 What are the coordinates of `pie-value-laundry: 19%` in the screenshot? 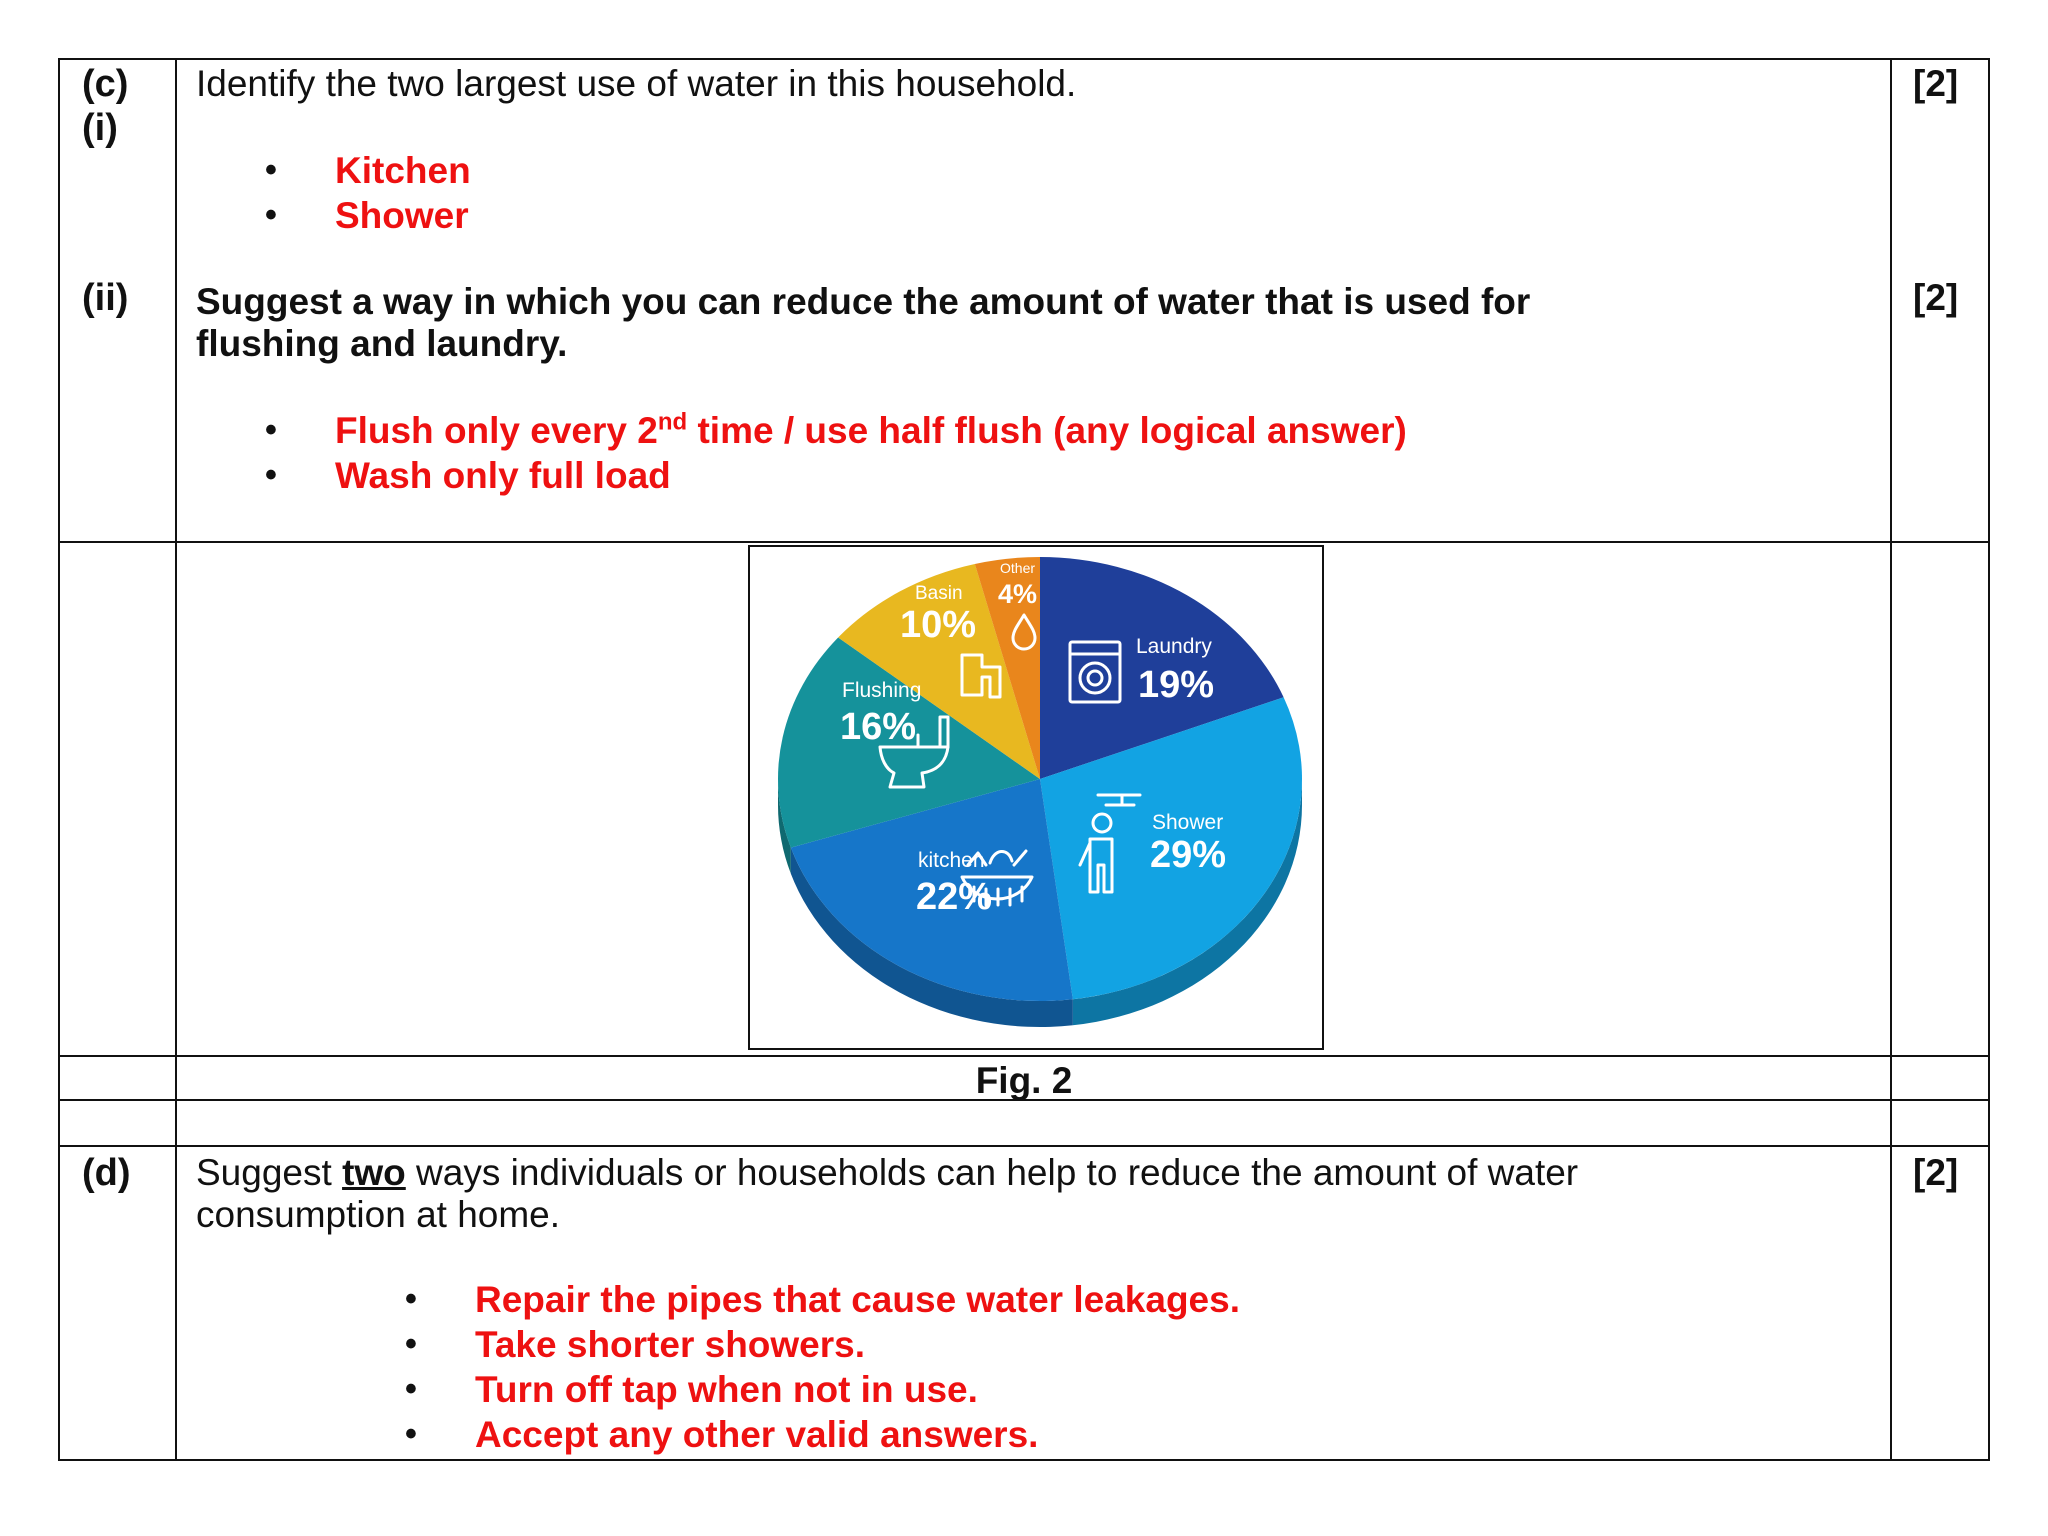 It's located at (1176, 685).